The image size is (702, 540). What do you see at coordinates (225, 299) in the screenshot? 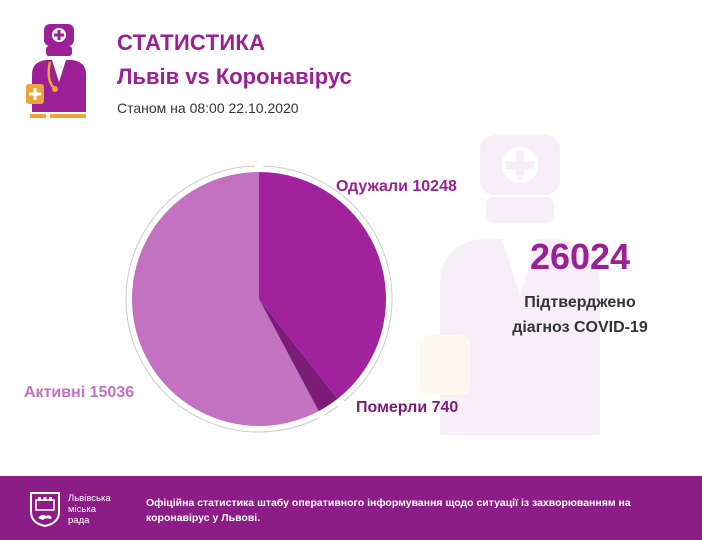
I see `slice-active` at bounding box center [225, 299].